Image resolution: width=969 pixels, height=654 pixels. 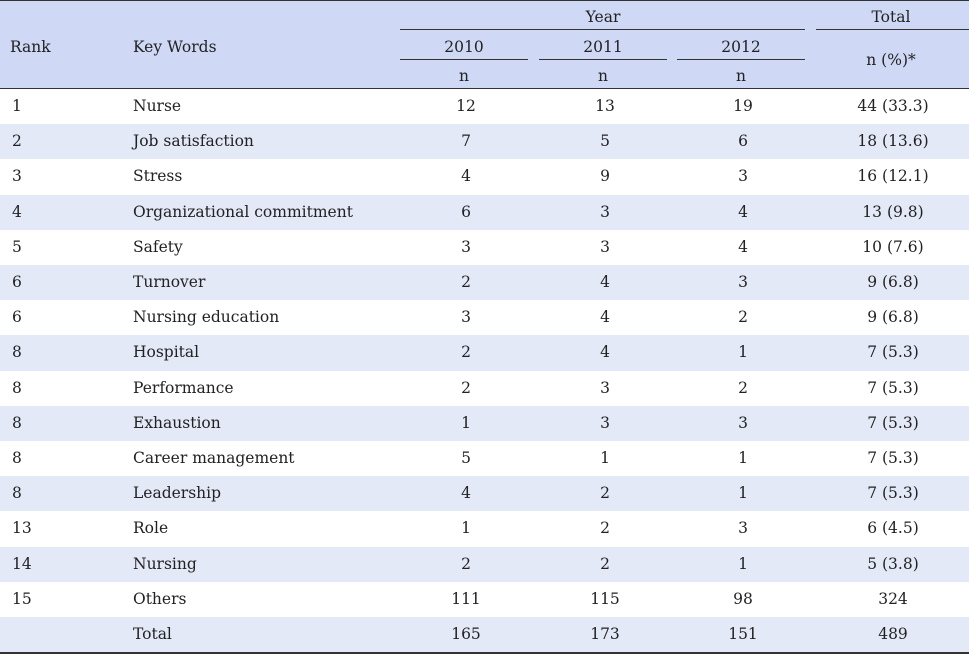 What do you see at coordinates (484, 494) in the screenshot?
I see `table-row: 8 Leadership 4 2 1 7 (5.3)` at bounding box center [484, 494].